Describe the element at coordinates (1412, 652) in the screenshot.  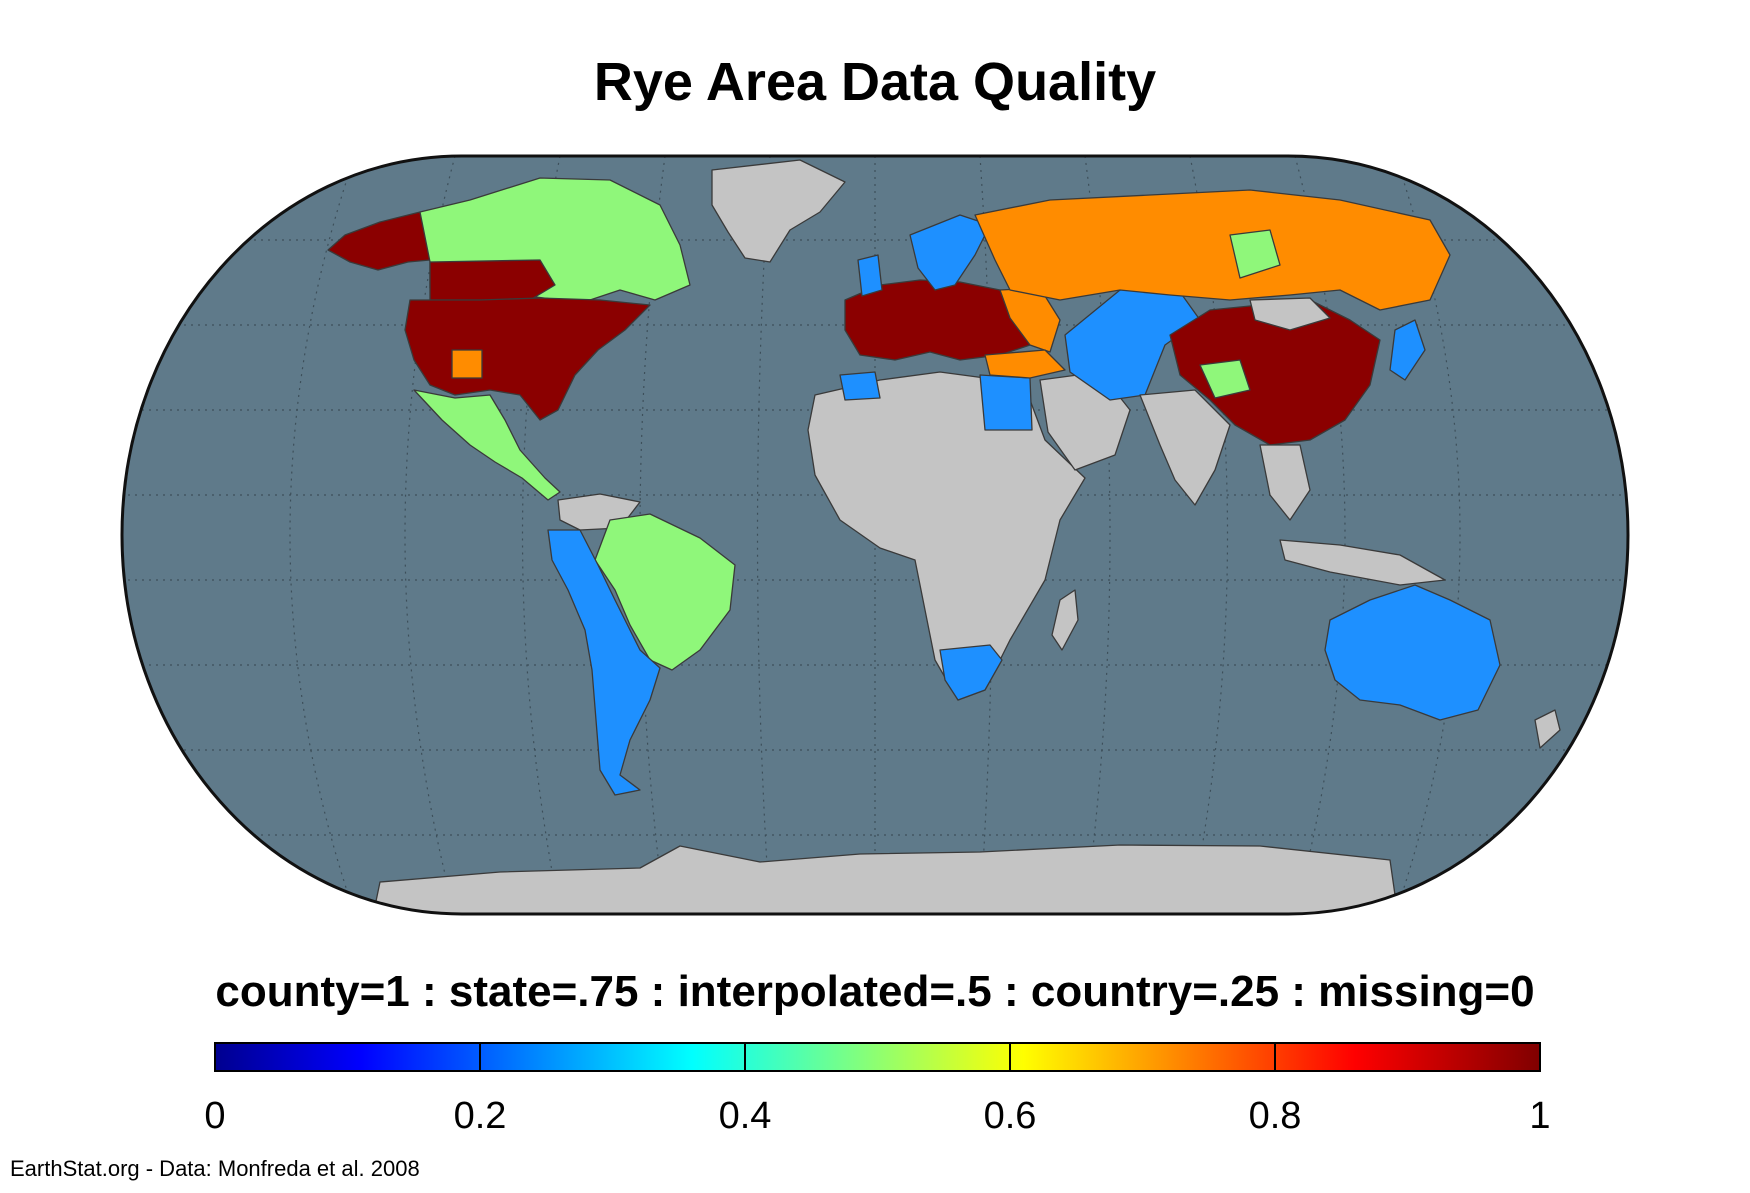
I see `australia` at that location.